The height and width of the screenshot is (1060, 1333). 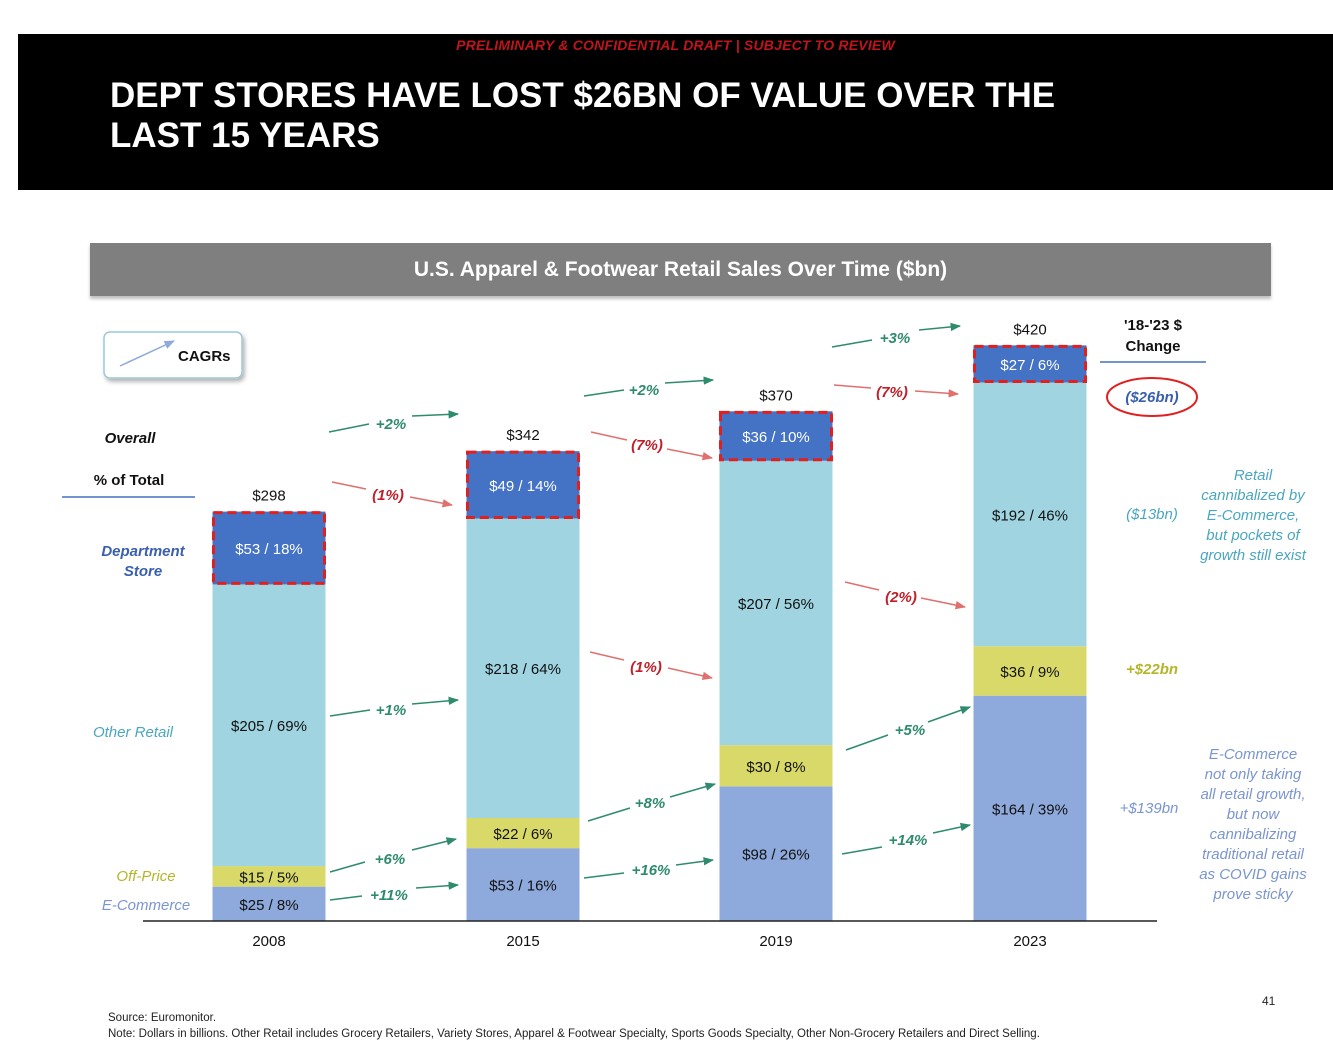 I want to click on note-ecom-line-6: traditional retail, so click(x=1253, y=854).